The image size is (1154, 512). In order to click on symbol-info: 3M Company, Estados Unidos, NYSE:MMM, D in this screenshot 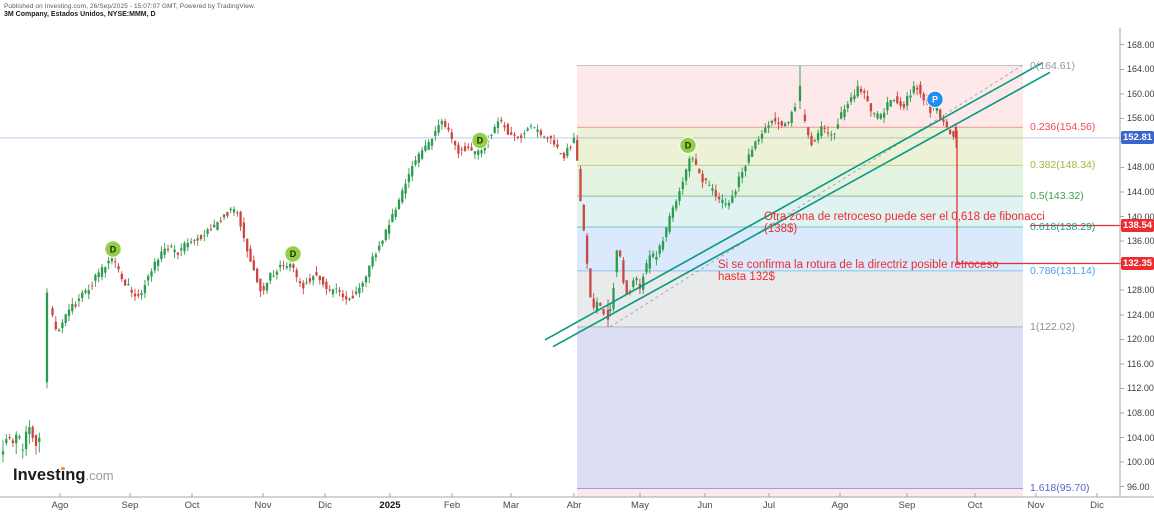, I will do `click(80, 14)`.